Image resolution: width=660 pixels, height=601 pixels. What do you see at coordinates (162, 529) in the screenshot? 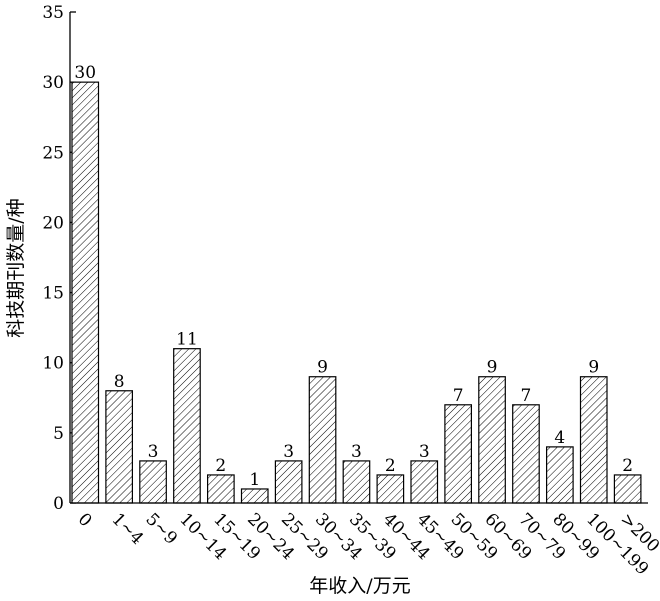
I see `x-tick-label: 5~9` at bounding box center [162, 529].